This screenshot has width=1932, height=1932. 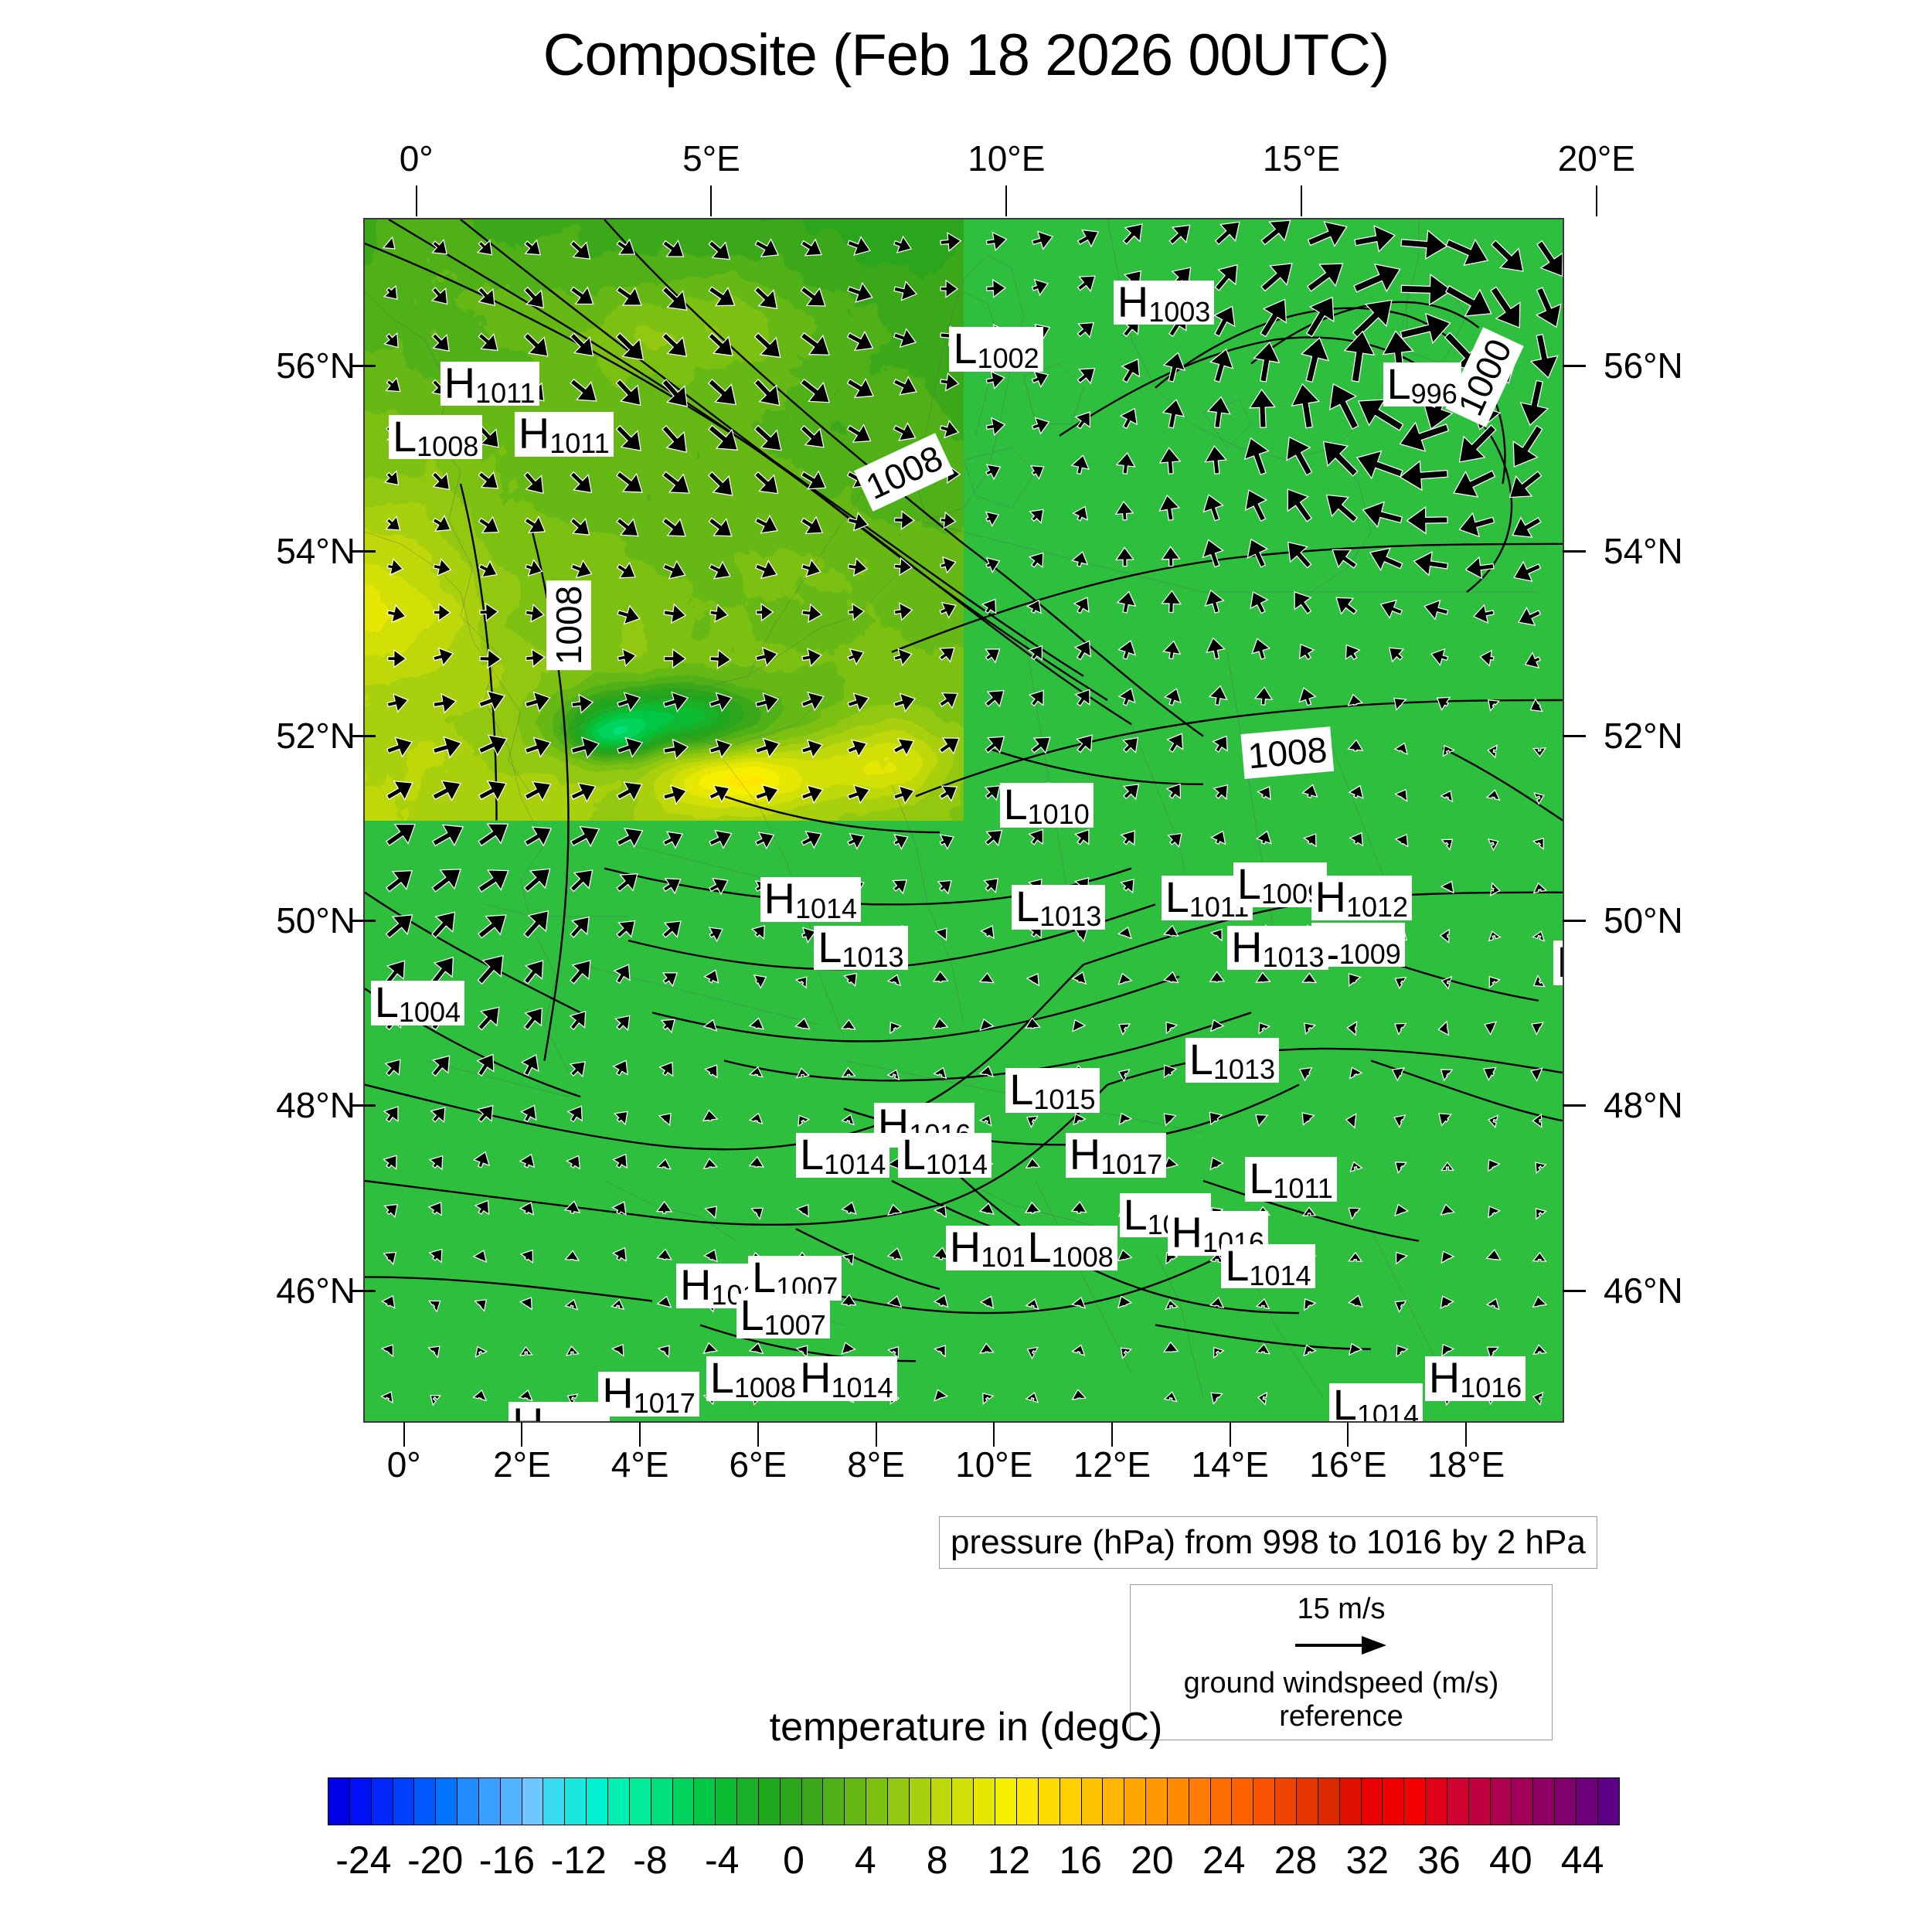 What do you see at coordinates (1048, 773) in the screenshot?
I see `coastline-path` at bounding box center [1048, 773].